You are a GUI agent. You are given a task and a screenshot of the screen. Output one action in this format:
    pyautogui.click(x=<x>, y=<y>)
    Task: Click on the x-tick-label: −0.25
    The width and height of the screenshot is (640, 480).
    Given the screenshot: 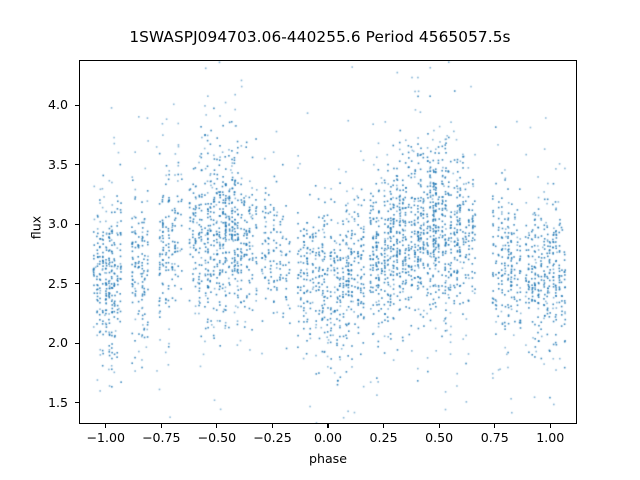 What is the action you would take?
    pyautogui.click(x=272, y=437)
    